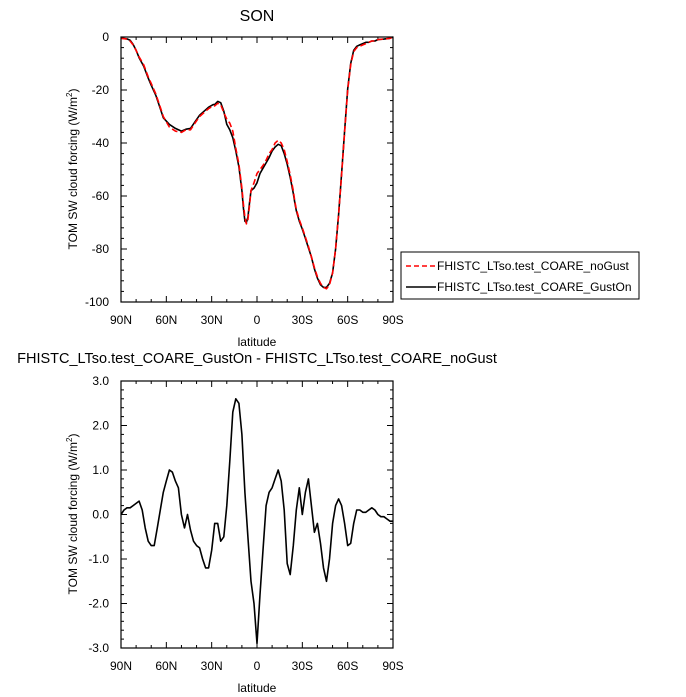 This screenshot has width=686, height=697. Describe the element at coordinates (212, 320) in the screenshot. I see `top-x-tick-label: 30N` at that location.